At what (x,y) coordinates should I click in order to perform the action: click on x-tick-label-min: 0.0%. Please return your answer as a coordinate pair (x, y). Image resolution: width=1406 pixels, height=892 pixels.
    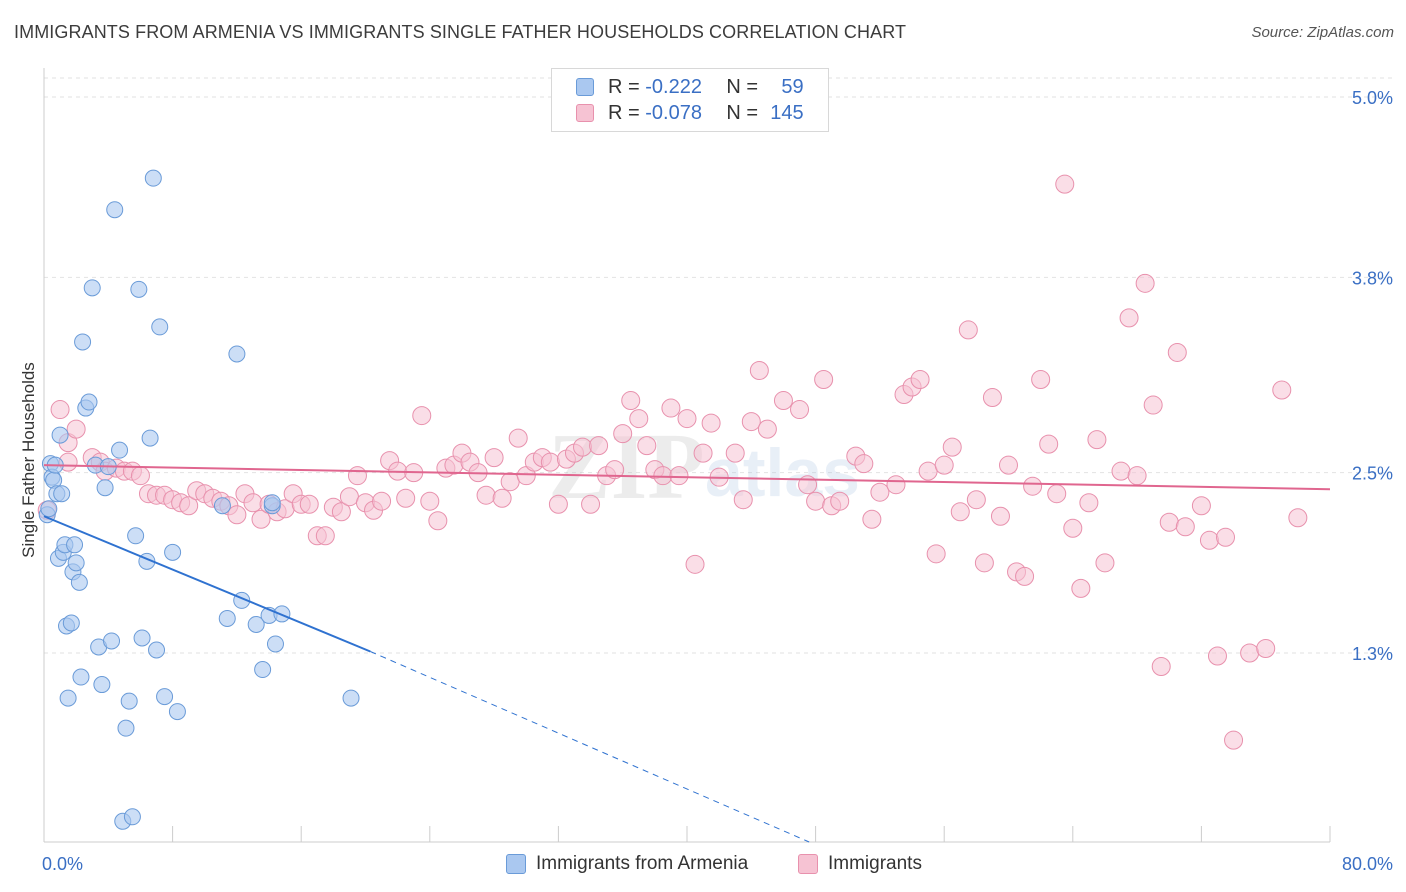
    Looking at the image, I should click on (62, 864).